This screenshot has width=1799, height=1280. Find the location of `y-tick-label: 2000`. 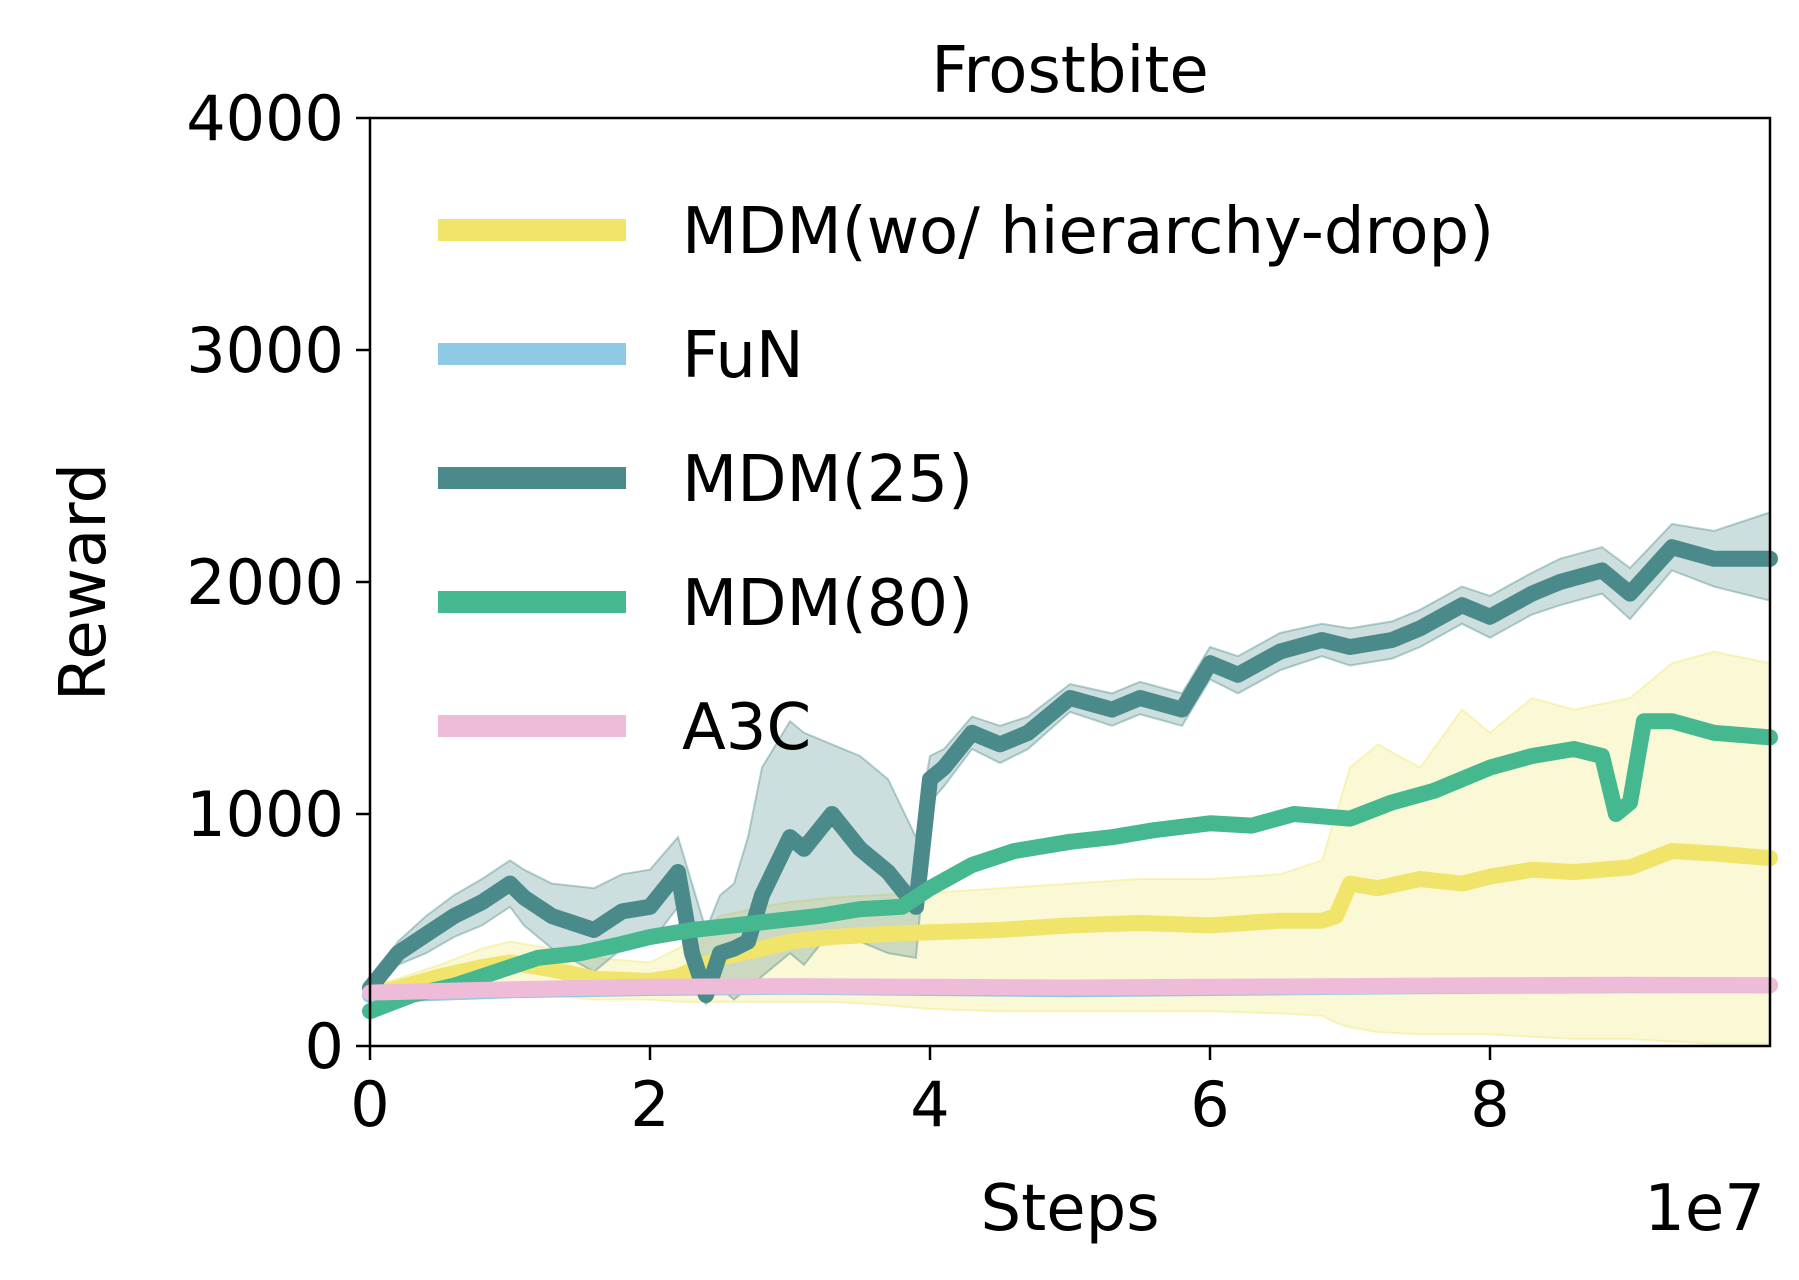

y-tick-label: 2000 is located at coordinates (265, 582).